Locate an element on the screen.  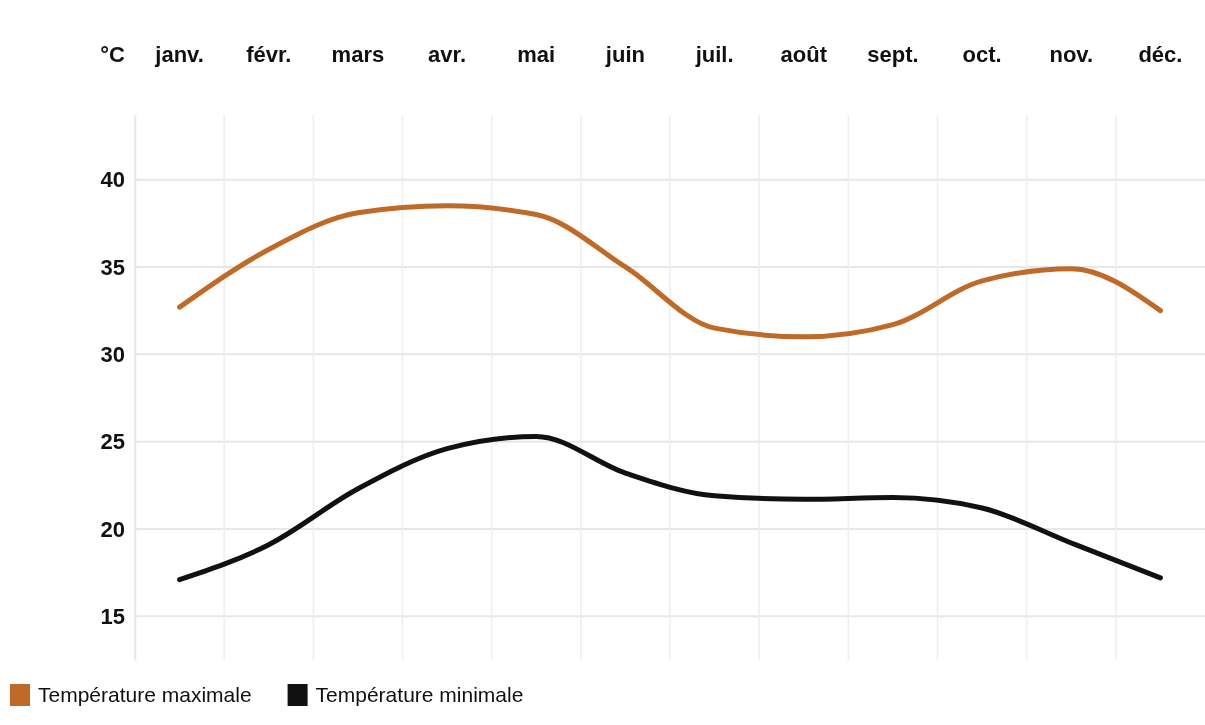
x-tick-label: juil. is located at coordinates (714, 54).